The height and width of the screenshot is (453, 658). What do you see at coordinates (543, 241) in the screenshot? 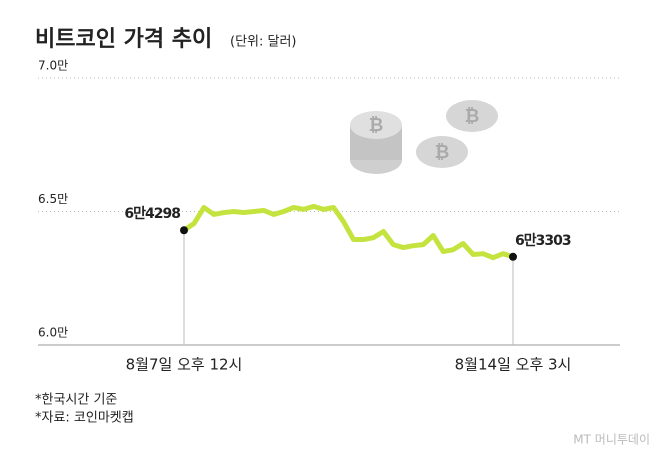
I see `data-label: 6만3303` at bounding box center [543, 241].